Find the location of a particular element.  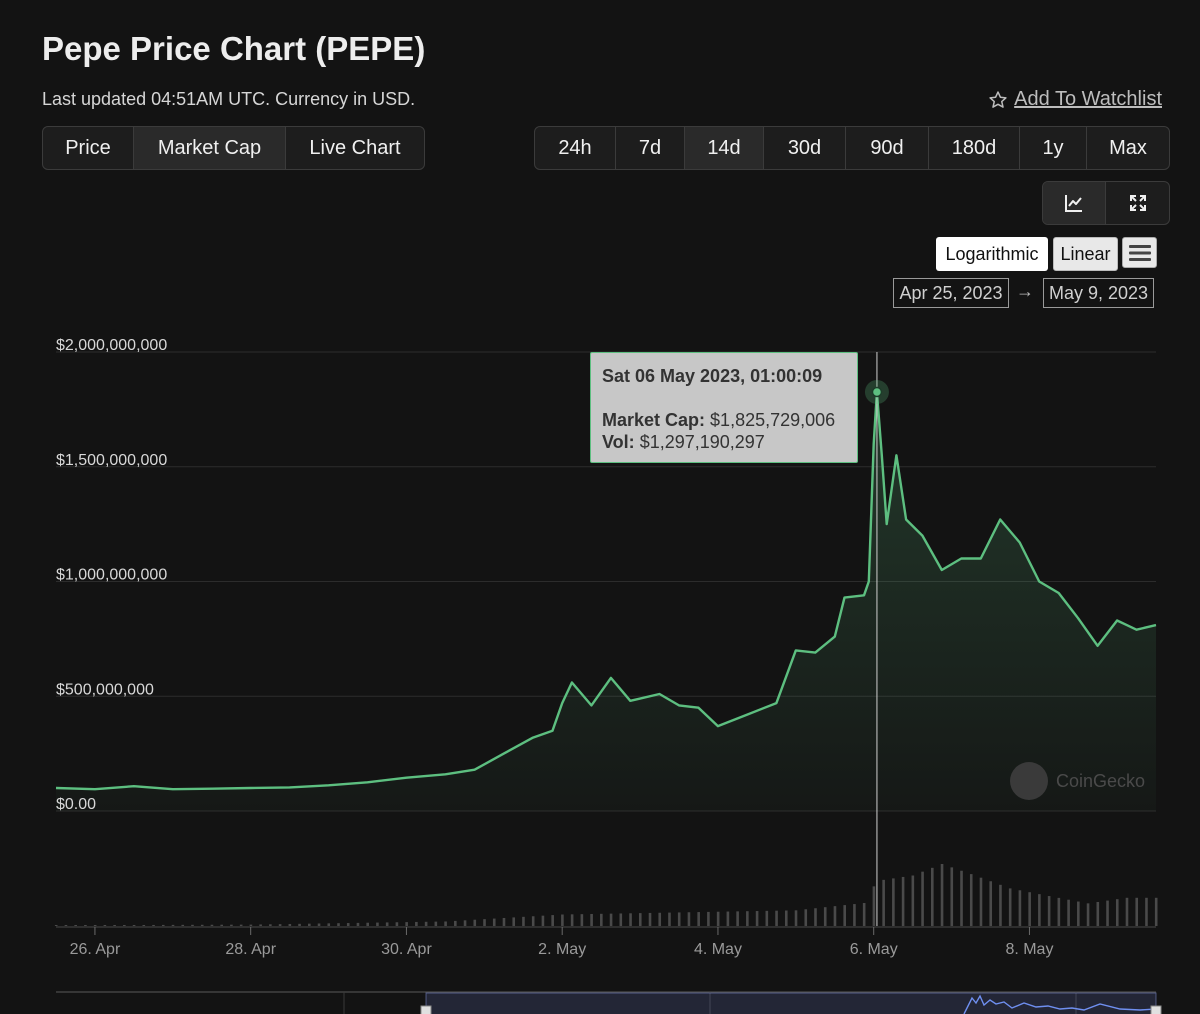

y-tick-label: $1,000,000,000 is located at coordinates (111, 575).